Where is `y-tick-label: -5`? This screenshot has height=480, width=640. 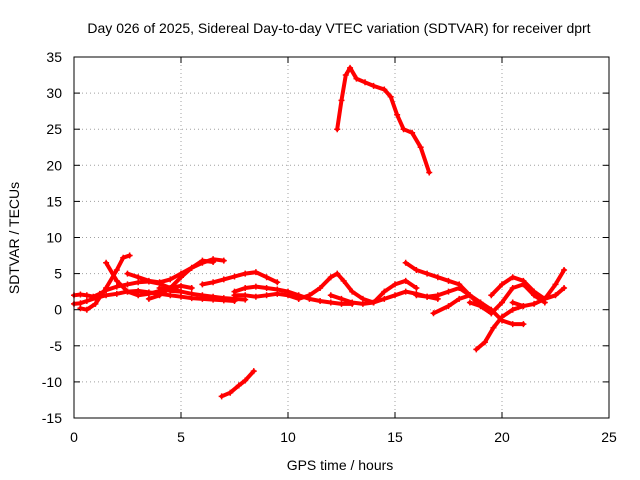
y-tick-label: -5 is located at coordinates (56, 346).